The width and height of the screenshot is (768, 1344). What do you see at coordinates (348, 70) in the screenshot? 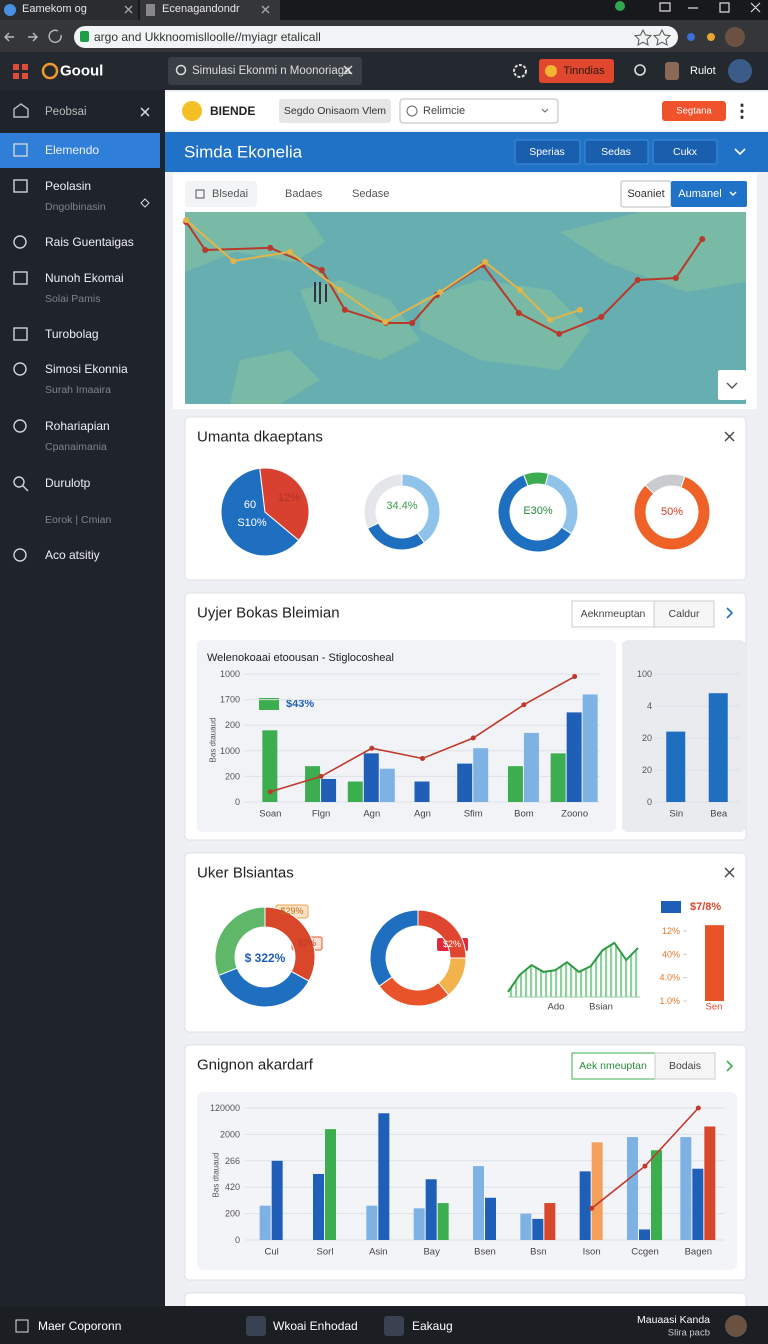
I see `search-clear` at bounding box center [348, 70].